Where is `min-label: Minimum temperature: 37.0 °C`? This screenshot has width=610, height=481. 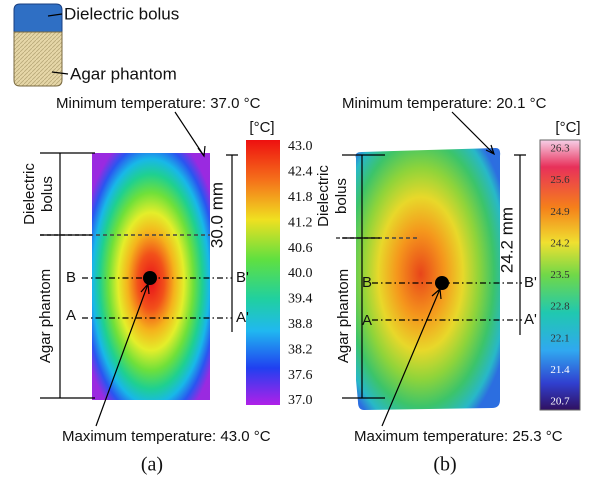
min-label: Minimum temperature: 37.0 °C is located at coordinates (158, 103).